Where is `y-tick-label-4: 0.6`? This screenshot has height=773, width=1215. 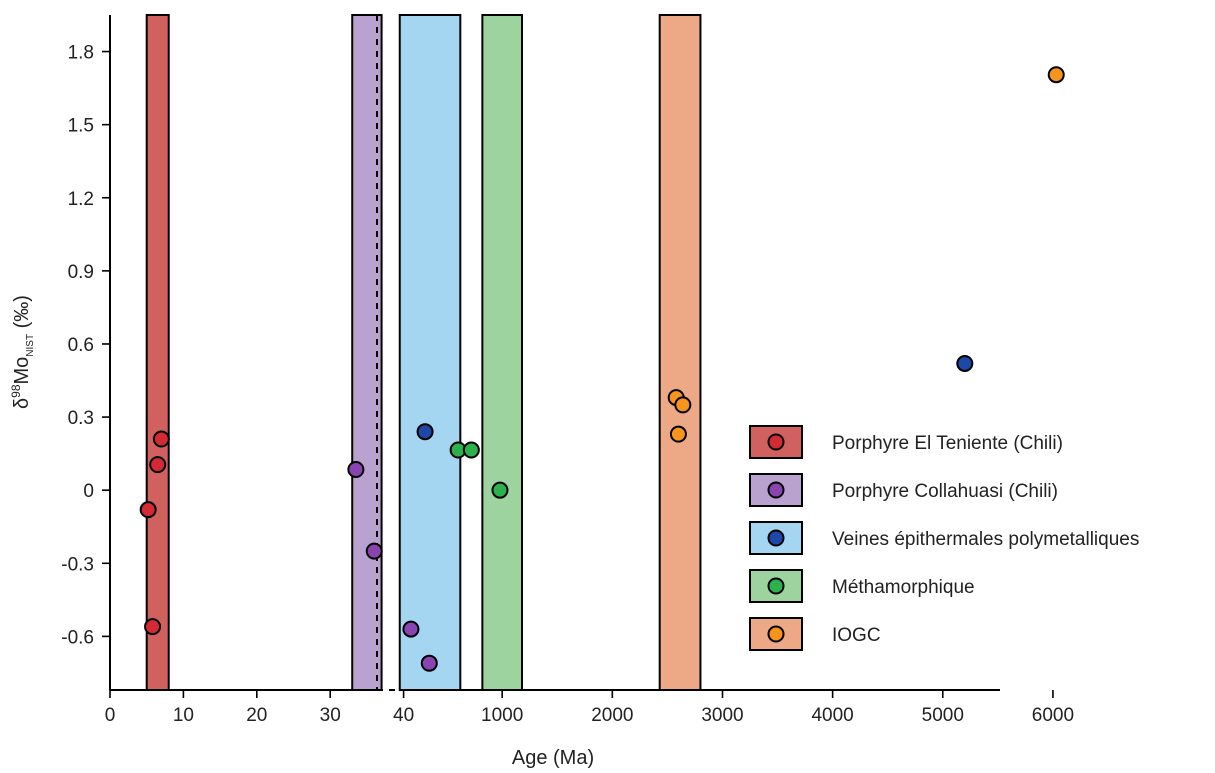 y-tick-label-4: 0.6 is located at coordinates (81, 345).